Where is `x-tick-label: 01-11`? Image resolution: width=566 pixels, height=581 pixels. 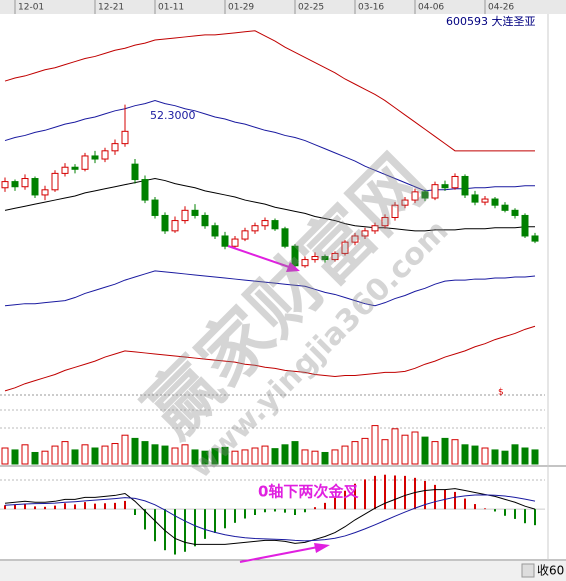 x-tick-label: 01-11 is located at coordinates (171, 8).